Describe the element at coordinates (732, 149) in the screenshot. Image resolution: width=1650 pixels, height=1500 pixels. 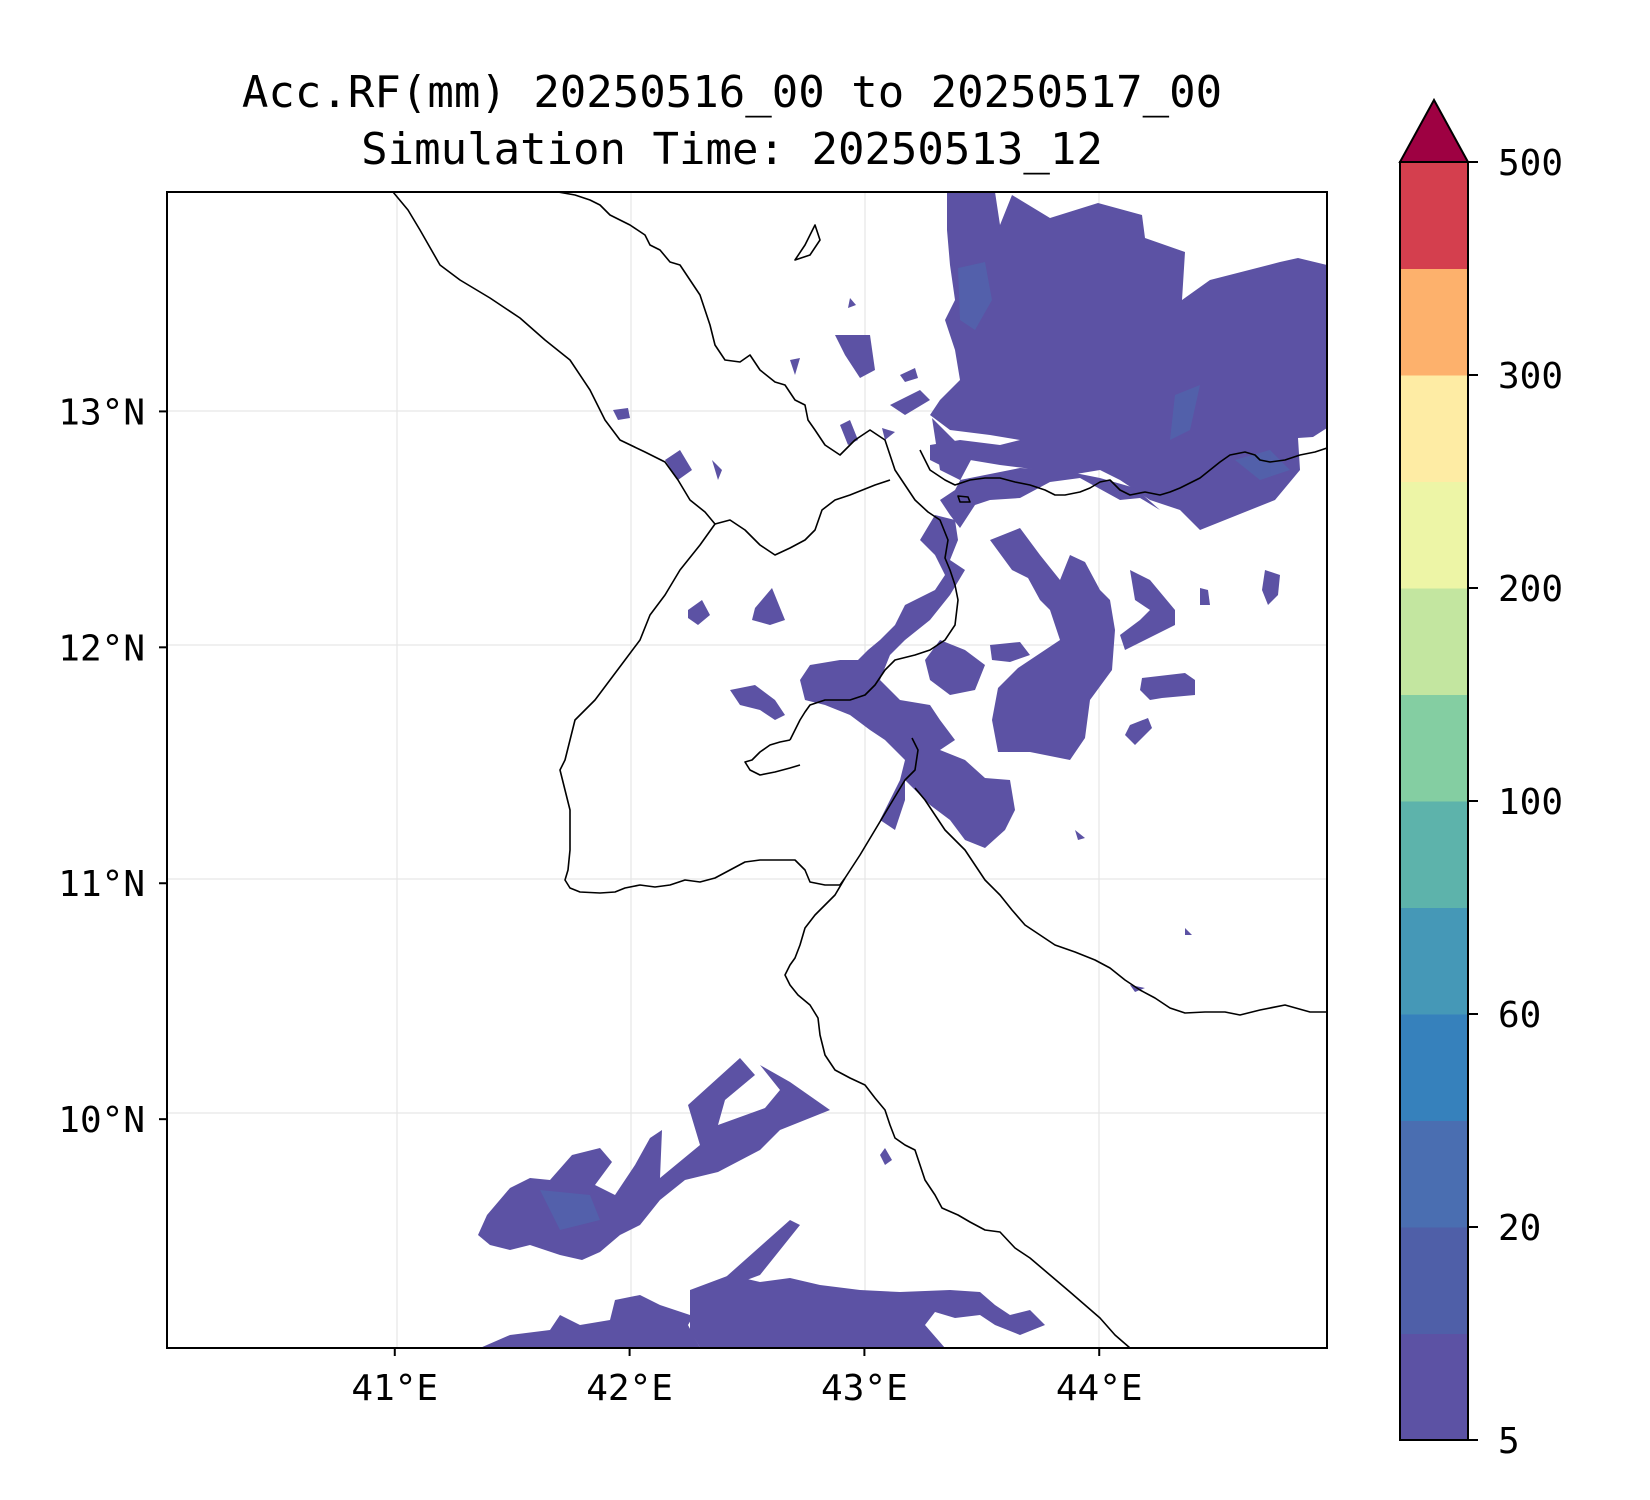
I see `title-line-2: Simulation Time: 20250513_12` at that location.